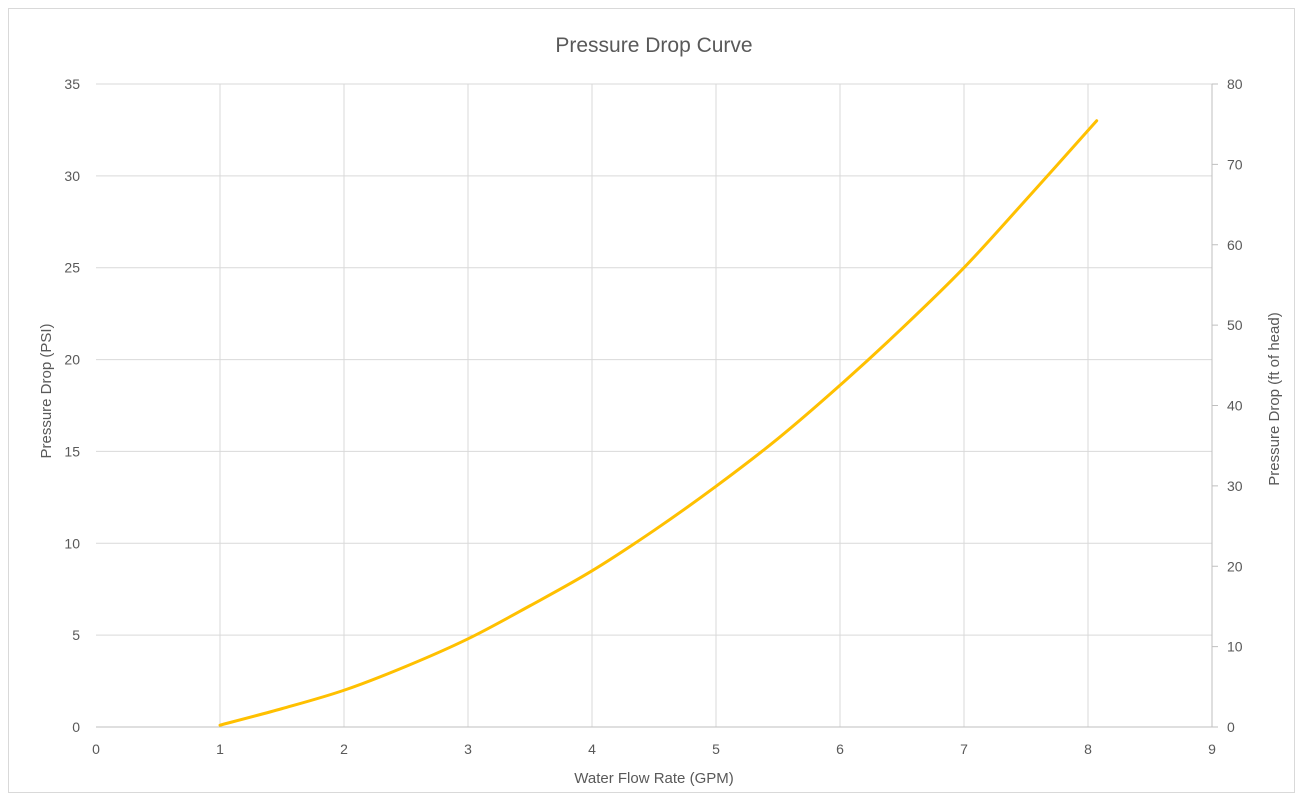 The image size is (1304, 802). I want to click on x-tick-label: 2, so click(344, 749).